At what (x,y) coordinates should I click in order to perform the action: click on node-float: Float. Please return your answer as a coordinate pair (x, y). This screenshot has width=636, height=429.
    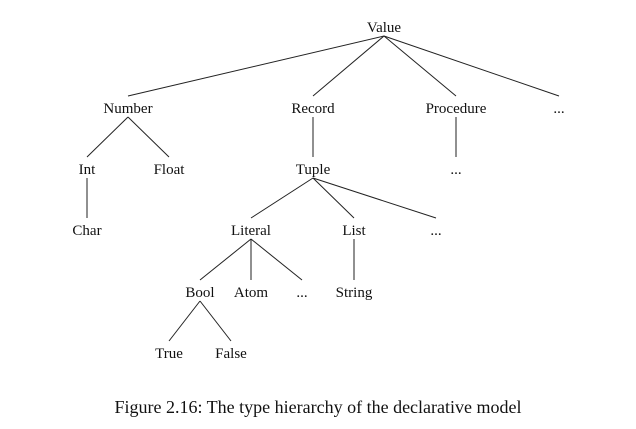
    Looking at the image, I should click on (170, 170).